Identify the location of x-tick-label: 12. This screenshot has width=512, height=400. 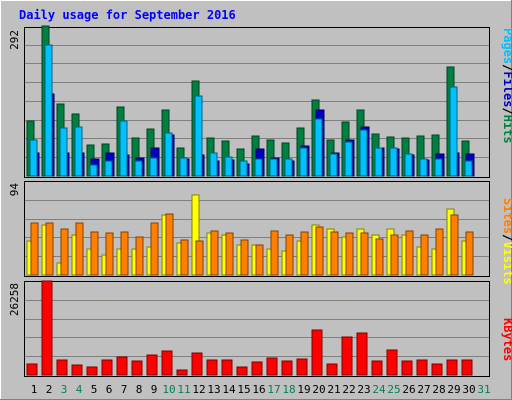
(198, 389).